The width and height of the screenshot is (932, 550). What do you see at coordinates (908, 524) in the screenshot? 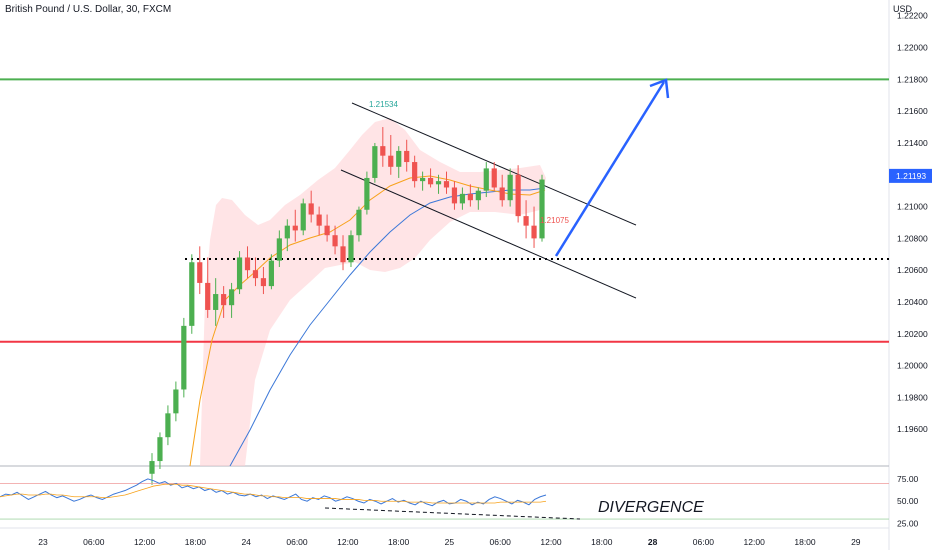
I see `rsi-tick-2: 25.00` at bounding box center [908, 524].